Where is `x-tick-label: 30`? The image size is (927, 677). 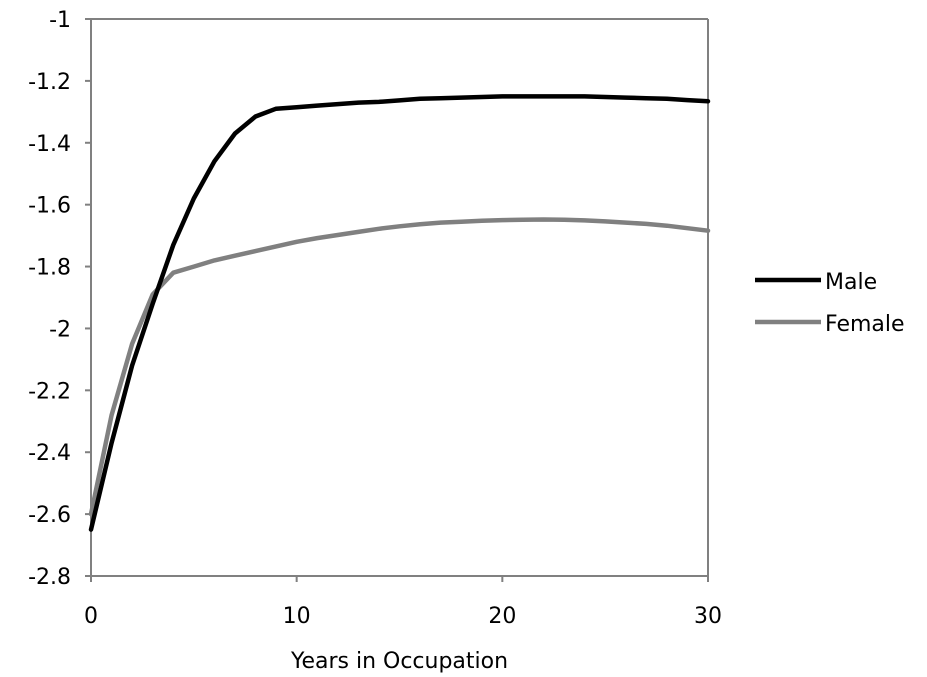
x-tick-label: 30 is located at coordinates (708, 616).